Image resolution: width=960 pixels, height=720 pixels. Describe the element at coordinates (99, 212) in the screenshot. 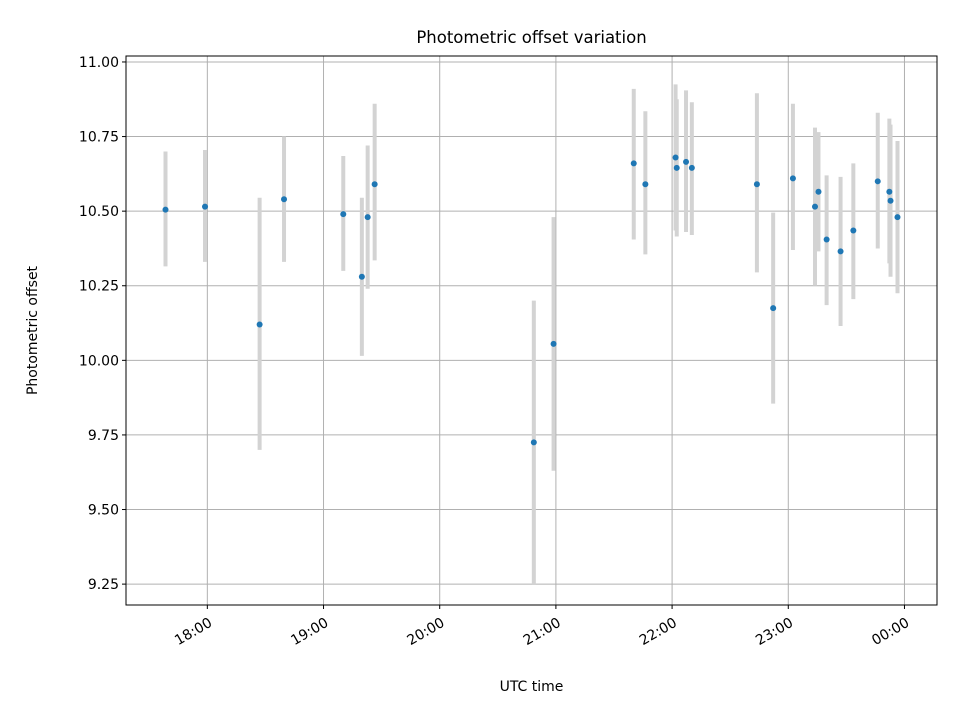

I see `y-tick-label: 10.50` at that location.